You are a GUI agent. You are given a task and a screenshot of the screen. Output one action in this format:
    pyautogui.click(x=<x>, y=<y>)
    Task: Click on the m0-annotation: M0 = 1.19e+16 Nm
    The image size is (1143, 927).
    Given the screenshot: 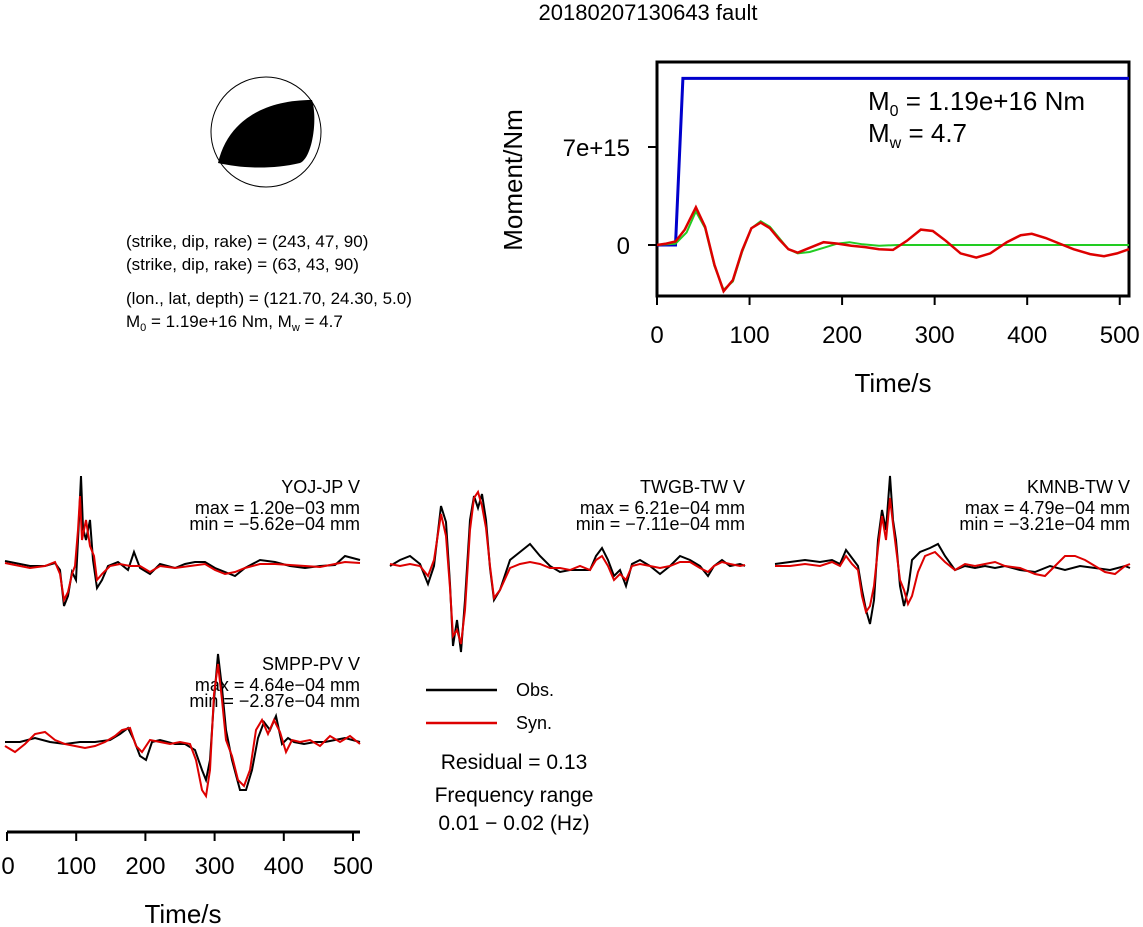 What is the action you would take?
    pyautogui.click(x=976, y=103)
    